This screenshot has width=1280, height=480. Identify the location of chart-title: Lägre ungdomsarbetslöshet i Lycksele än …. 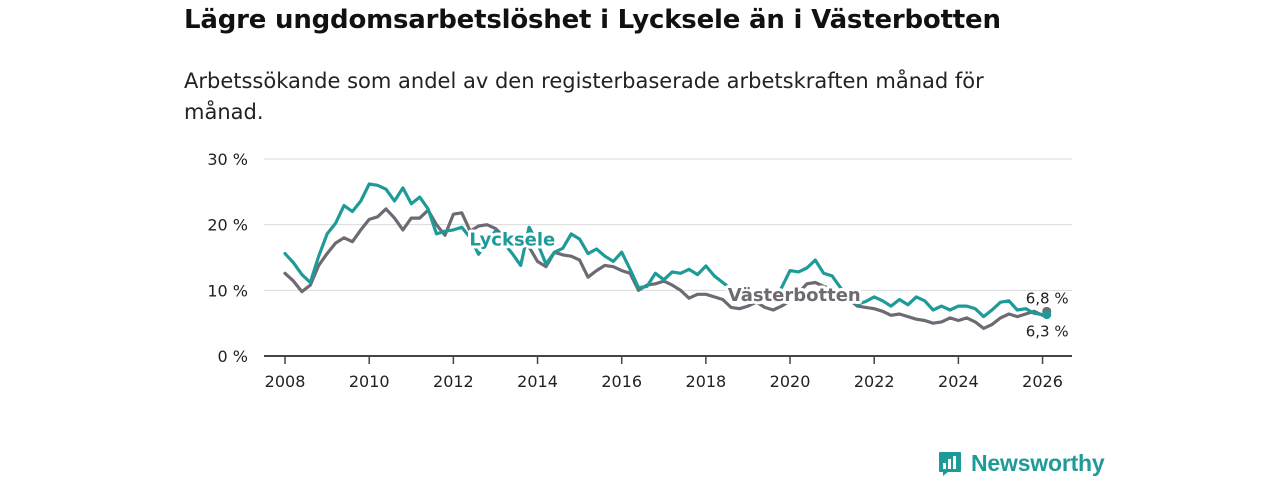
(592, 20).